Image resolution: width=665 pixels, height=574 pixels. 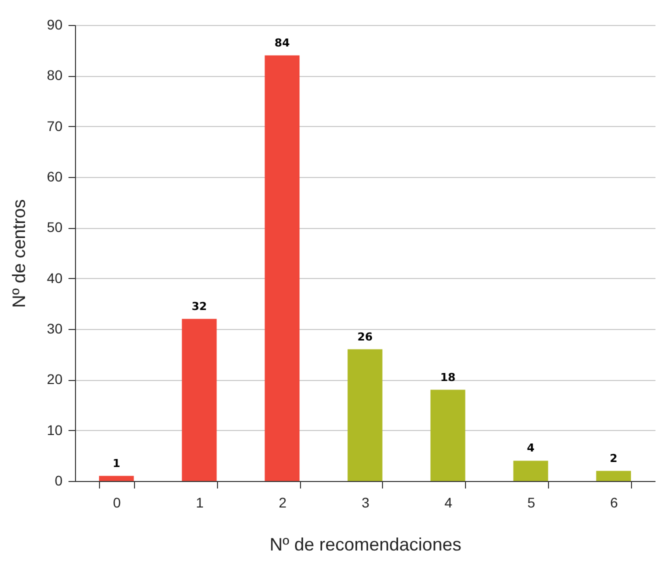 I want to click on data-label: 4, so click(x=530, y=448).